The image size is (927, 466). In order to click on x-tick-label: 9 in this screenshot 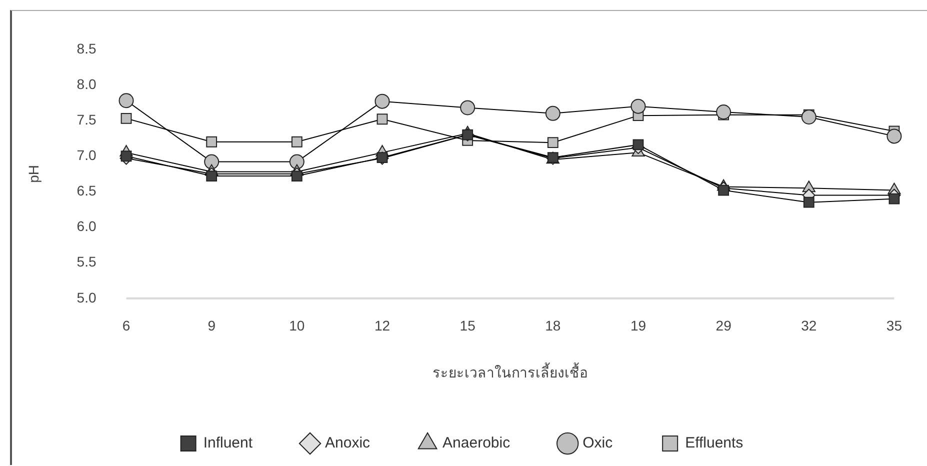, I will do `click(212, 326)`.